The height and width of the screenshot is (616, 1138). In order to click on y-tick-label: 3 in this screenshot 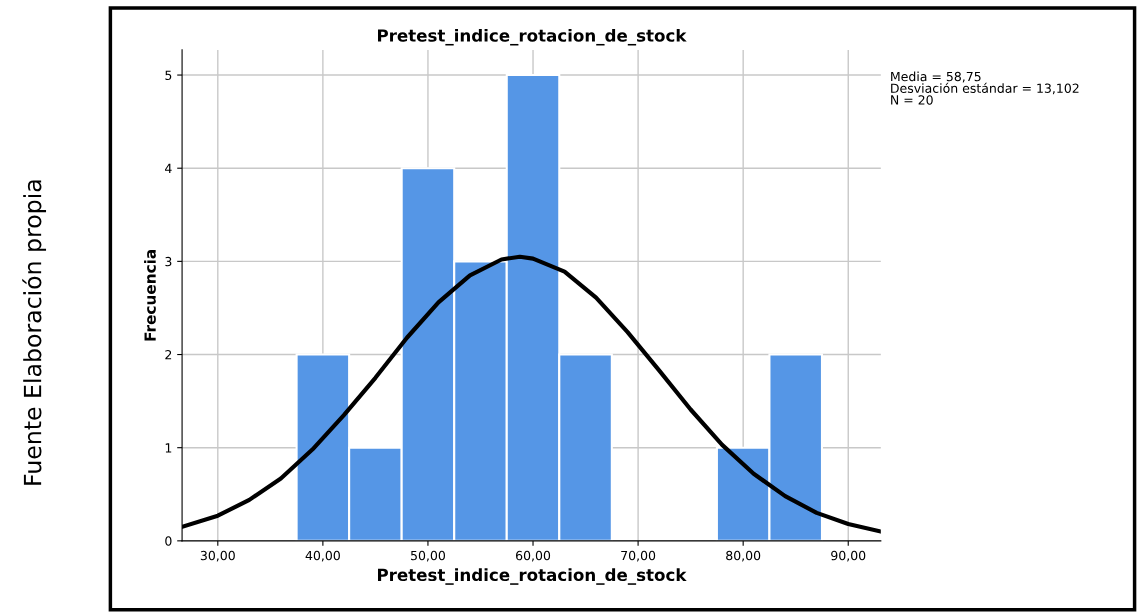, I will do `click(168, 261)`.